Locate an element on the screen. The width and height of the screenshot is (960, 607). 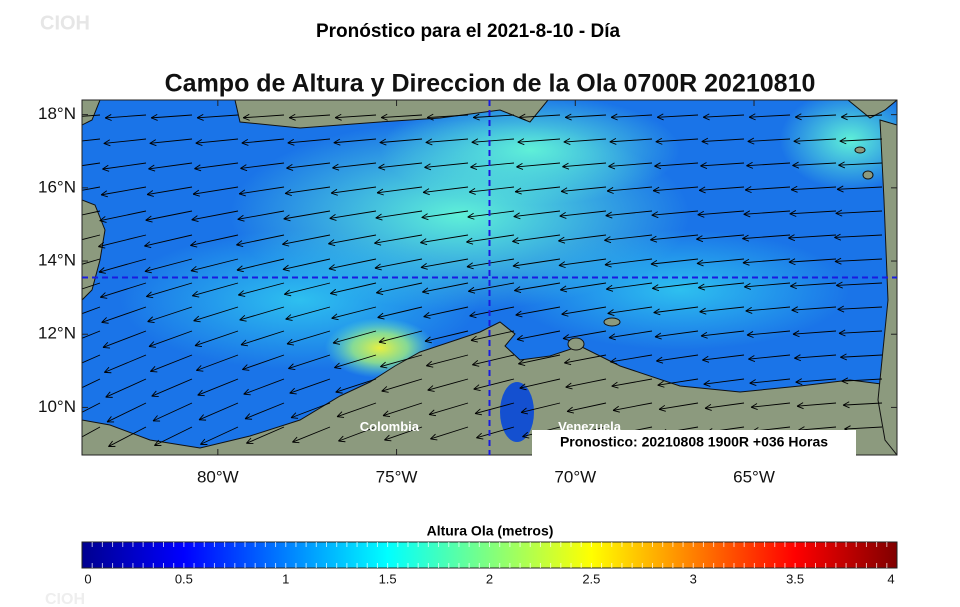
colorbar-tick-label: 1.5 is located at coordinates (388, 578).